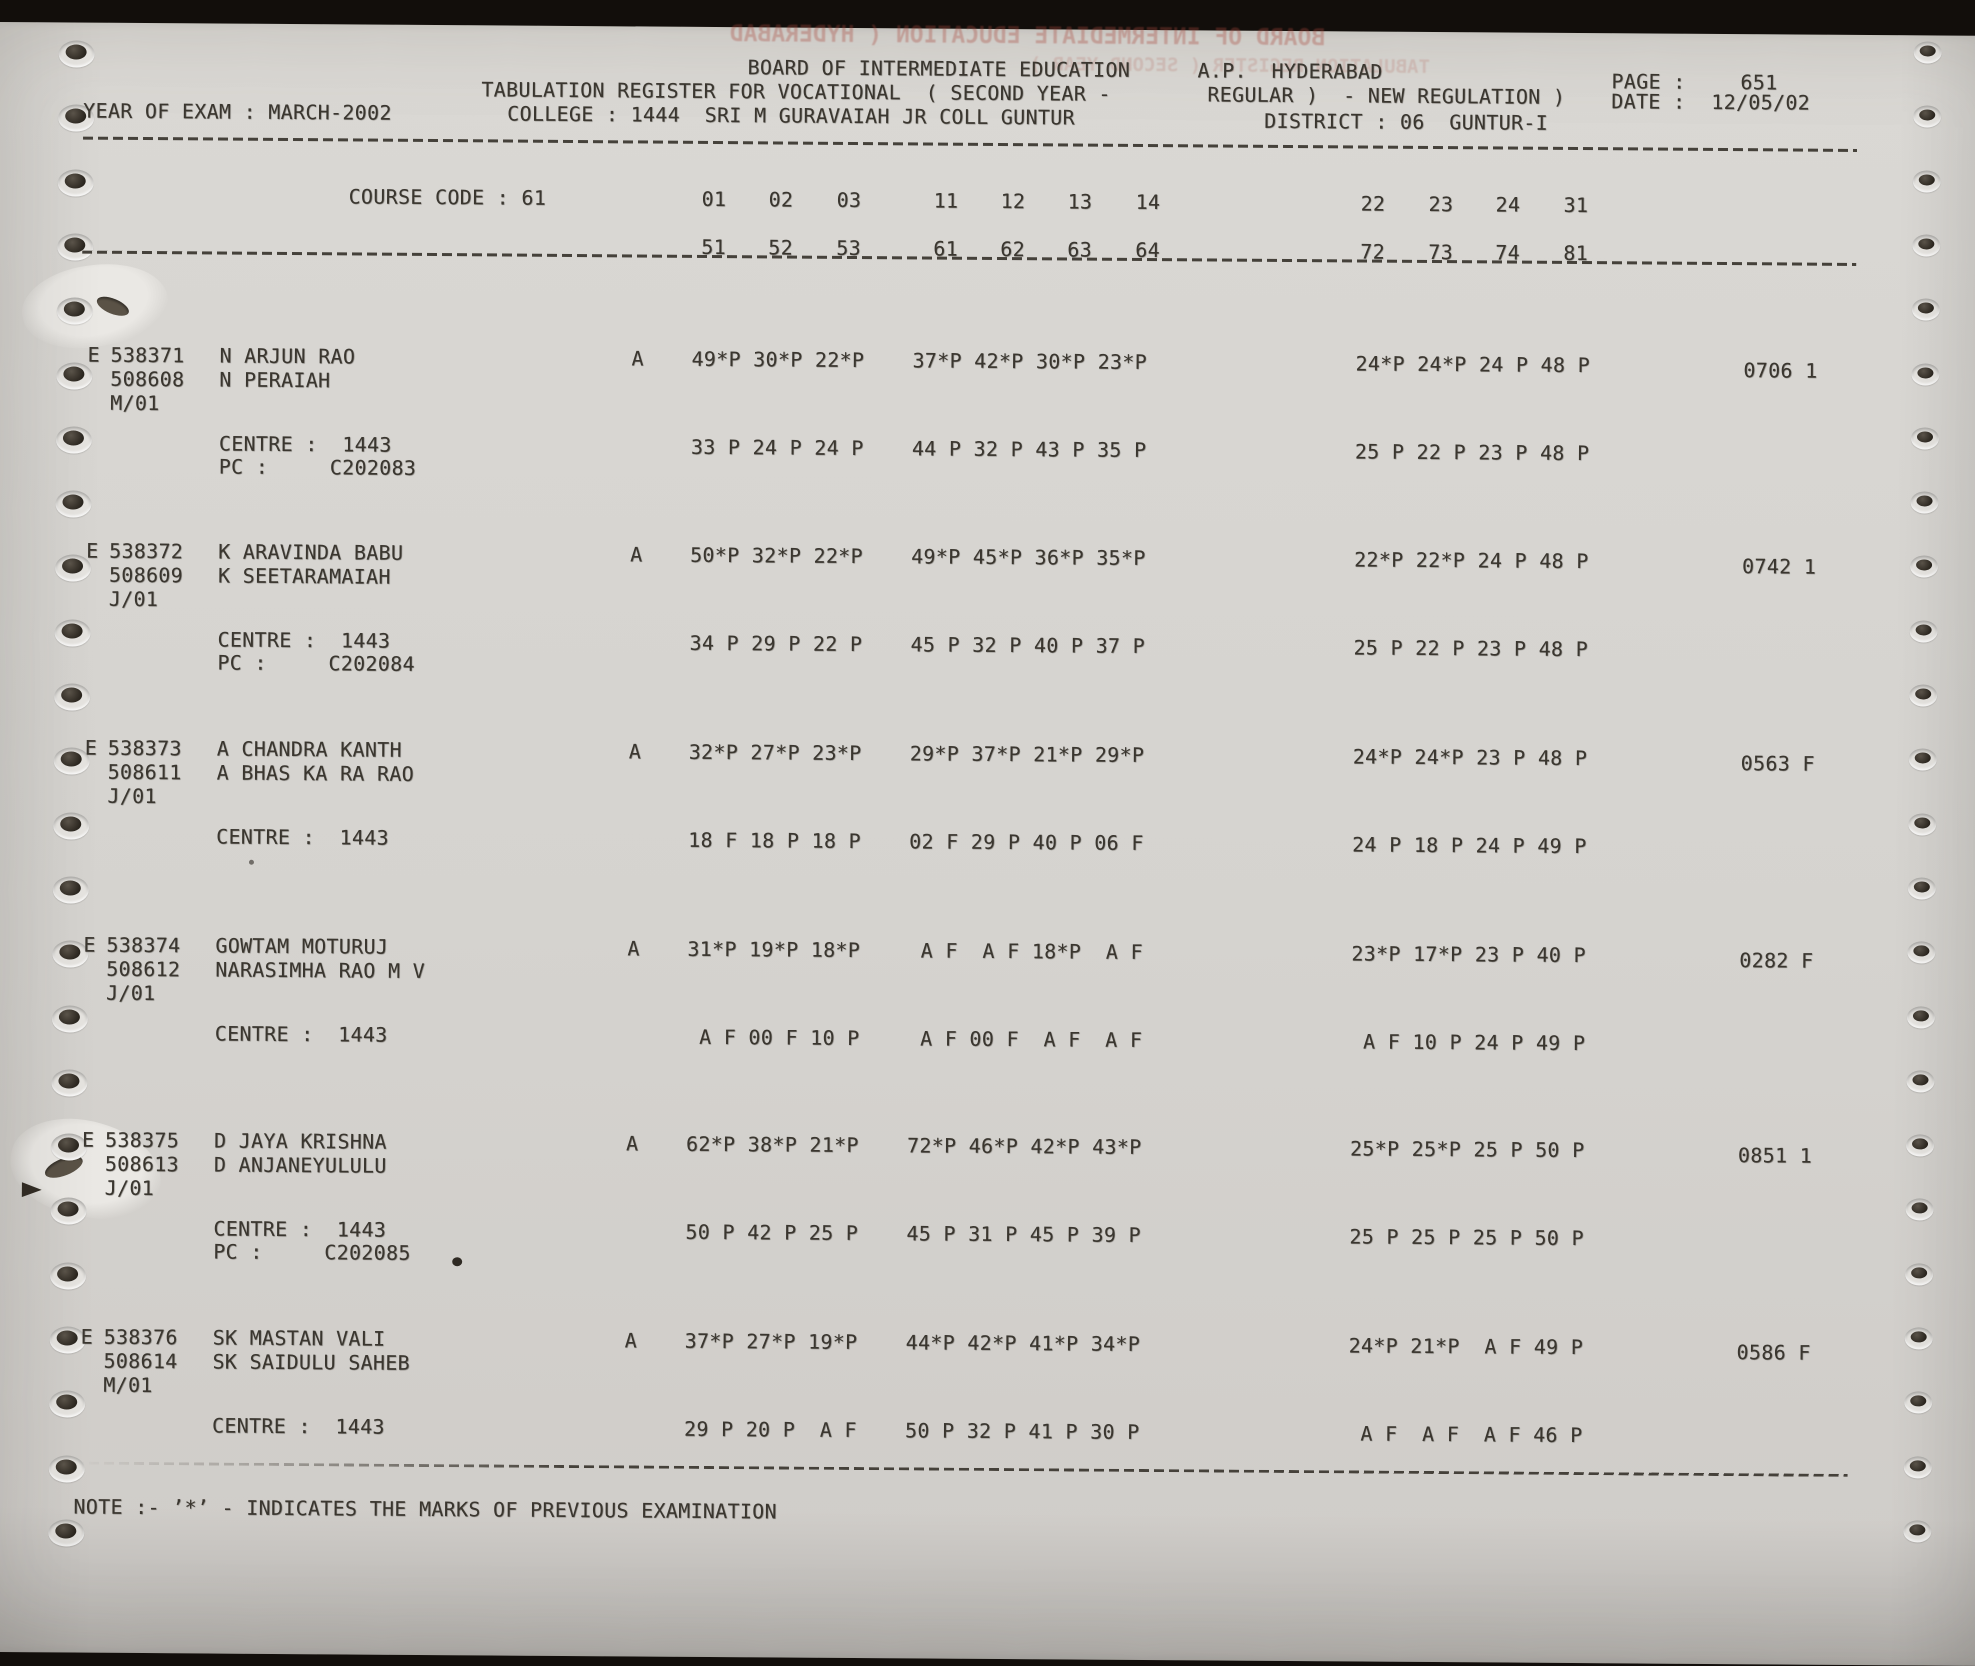  Describe the element at coordinates (1027, 754) in the screenshot. I see `prev-marks-group: 29*P 37*P 21*P 29*P` at that location.